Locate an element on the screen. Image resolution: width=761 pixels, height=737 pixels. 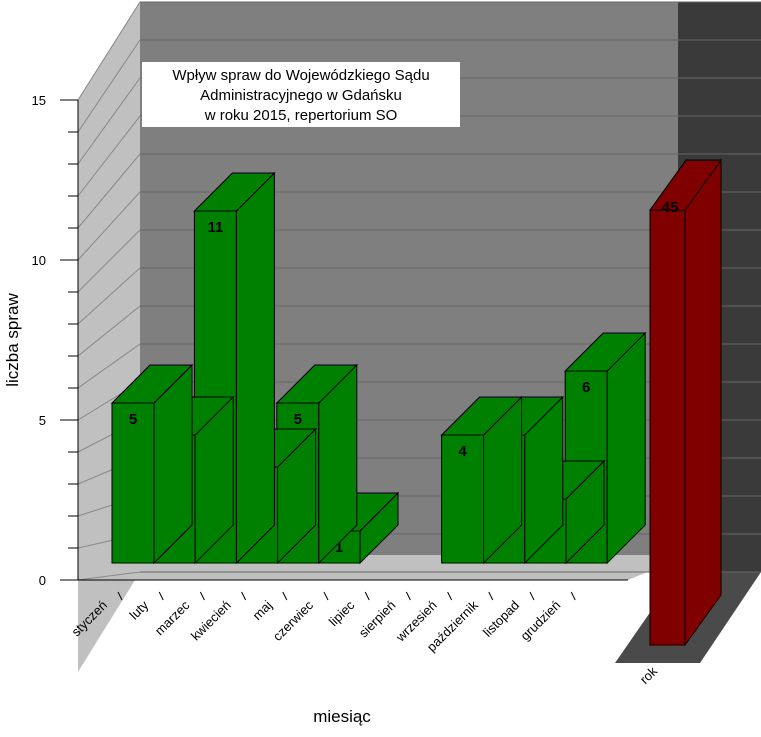
y-tick-label: 10 is located at coordinates (39, 260).